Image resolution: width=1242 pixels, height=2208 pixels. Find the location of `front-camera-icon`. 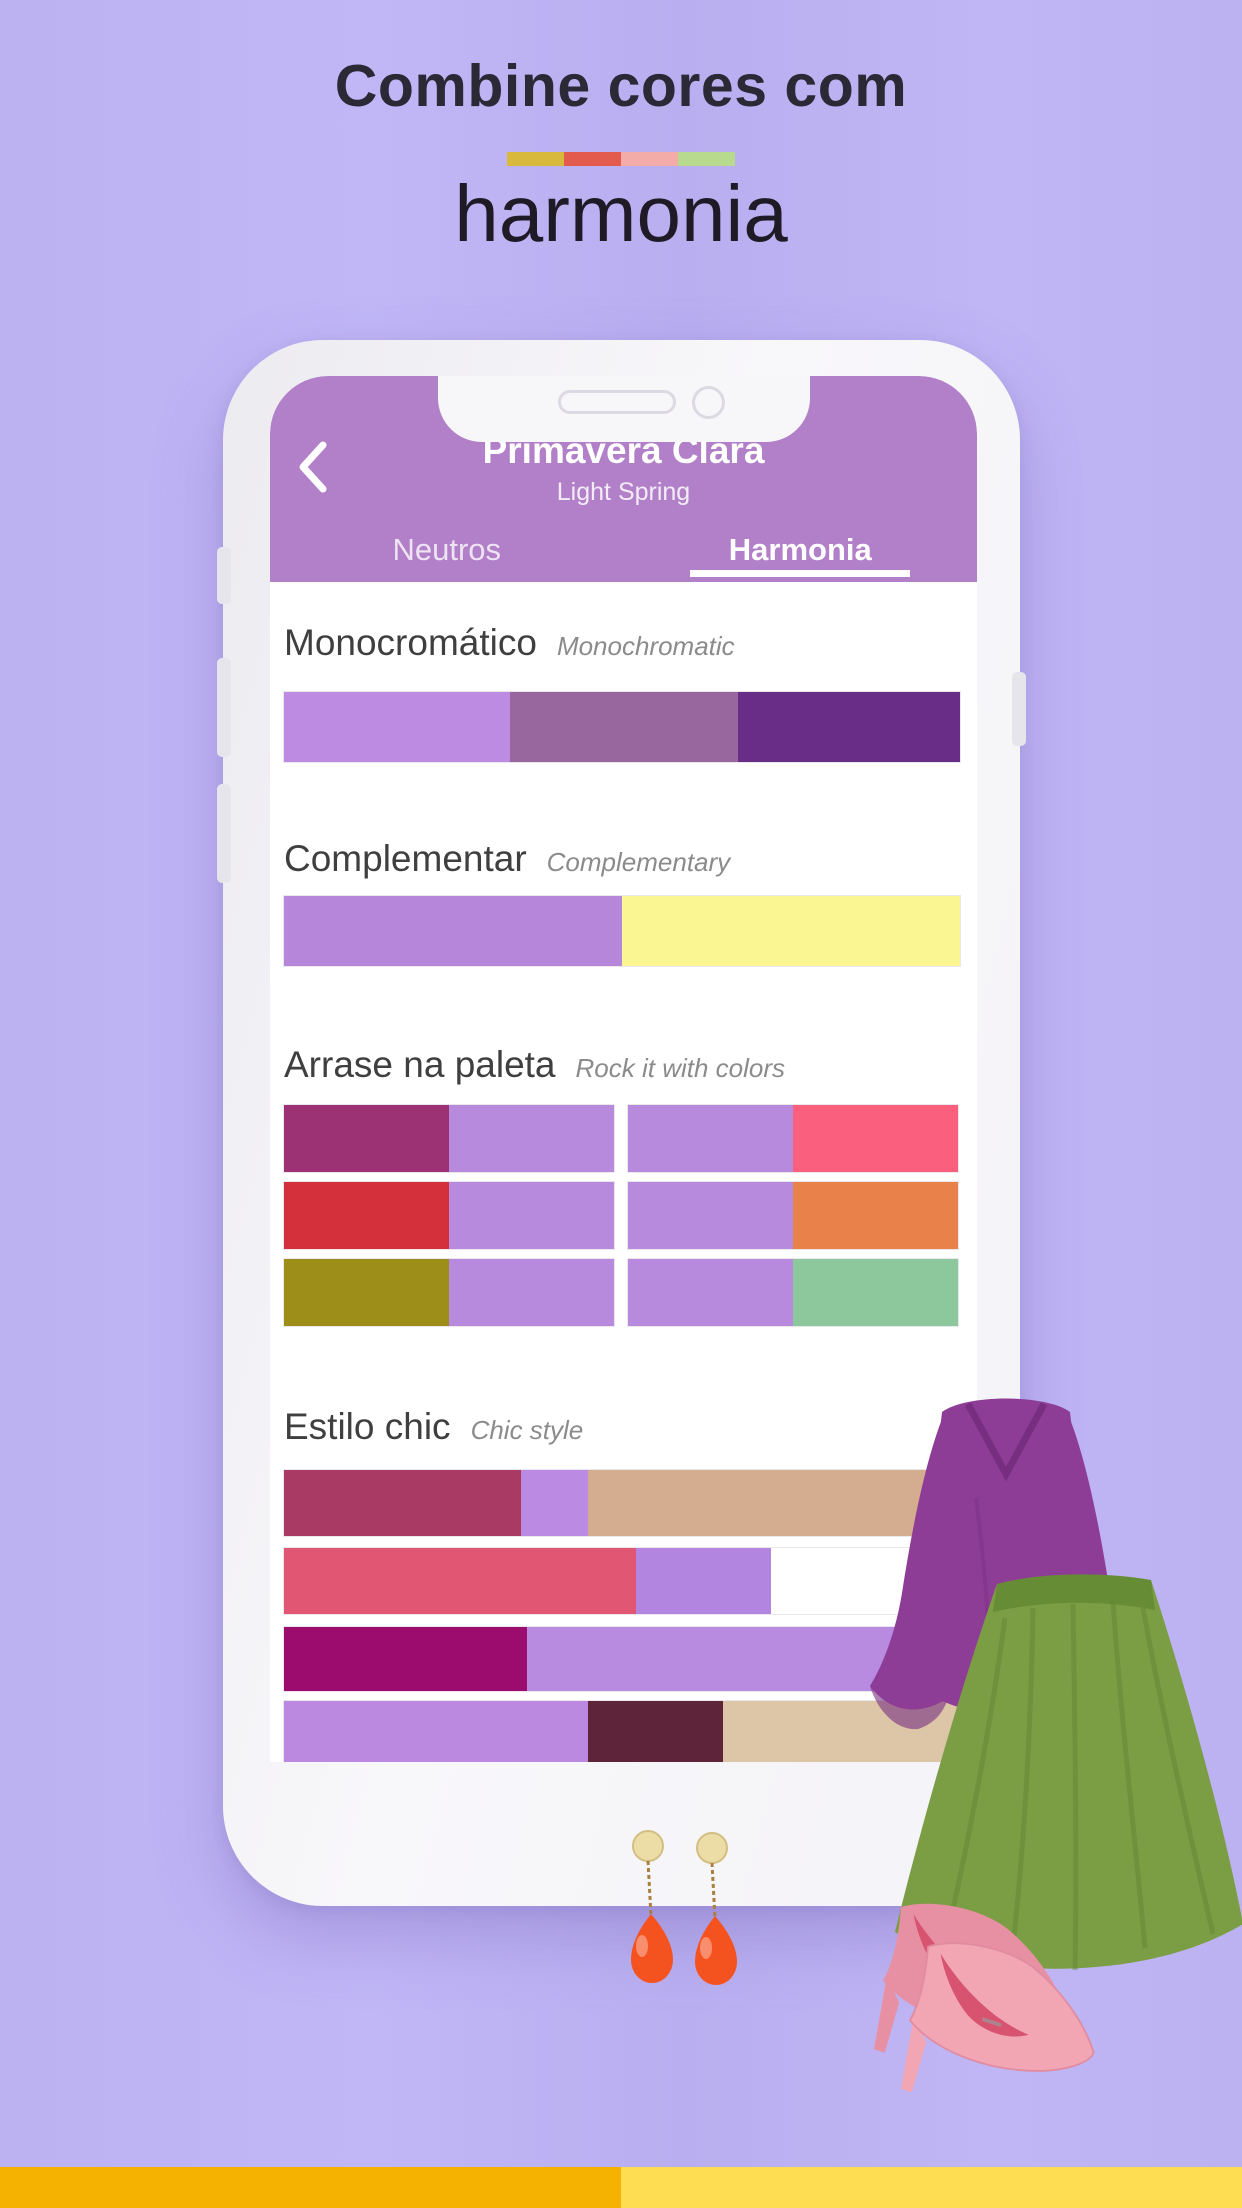

front-camera-icon is located at coordinates (708, 402).